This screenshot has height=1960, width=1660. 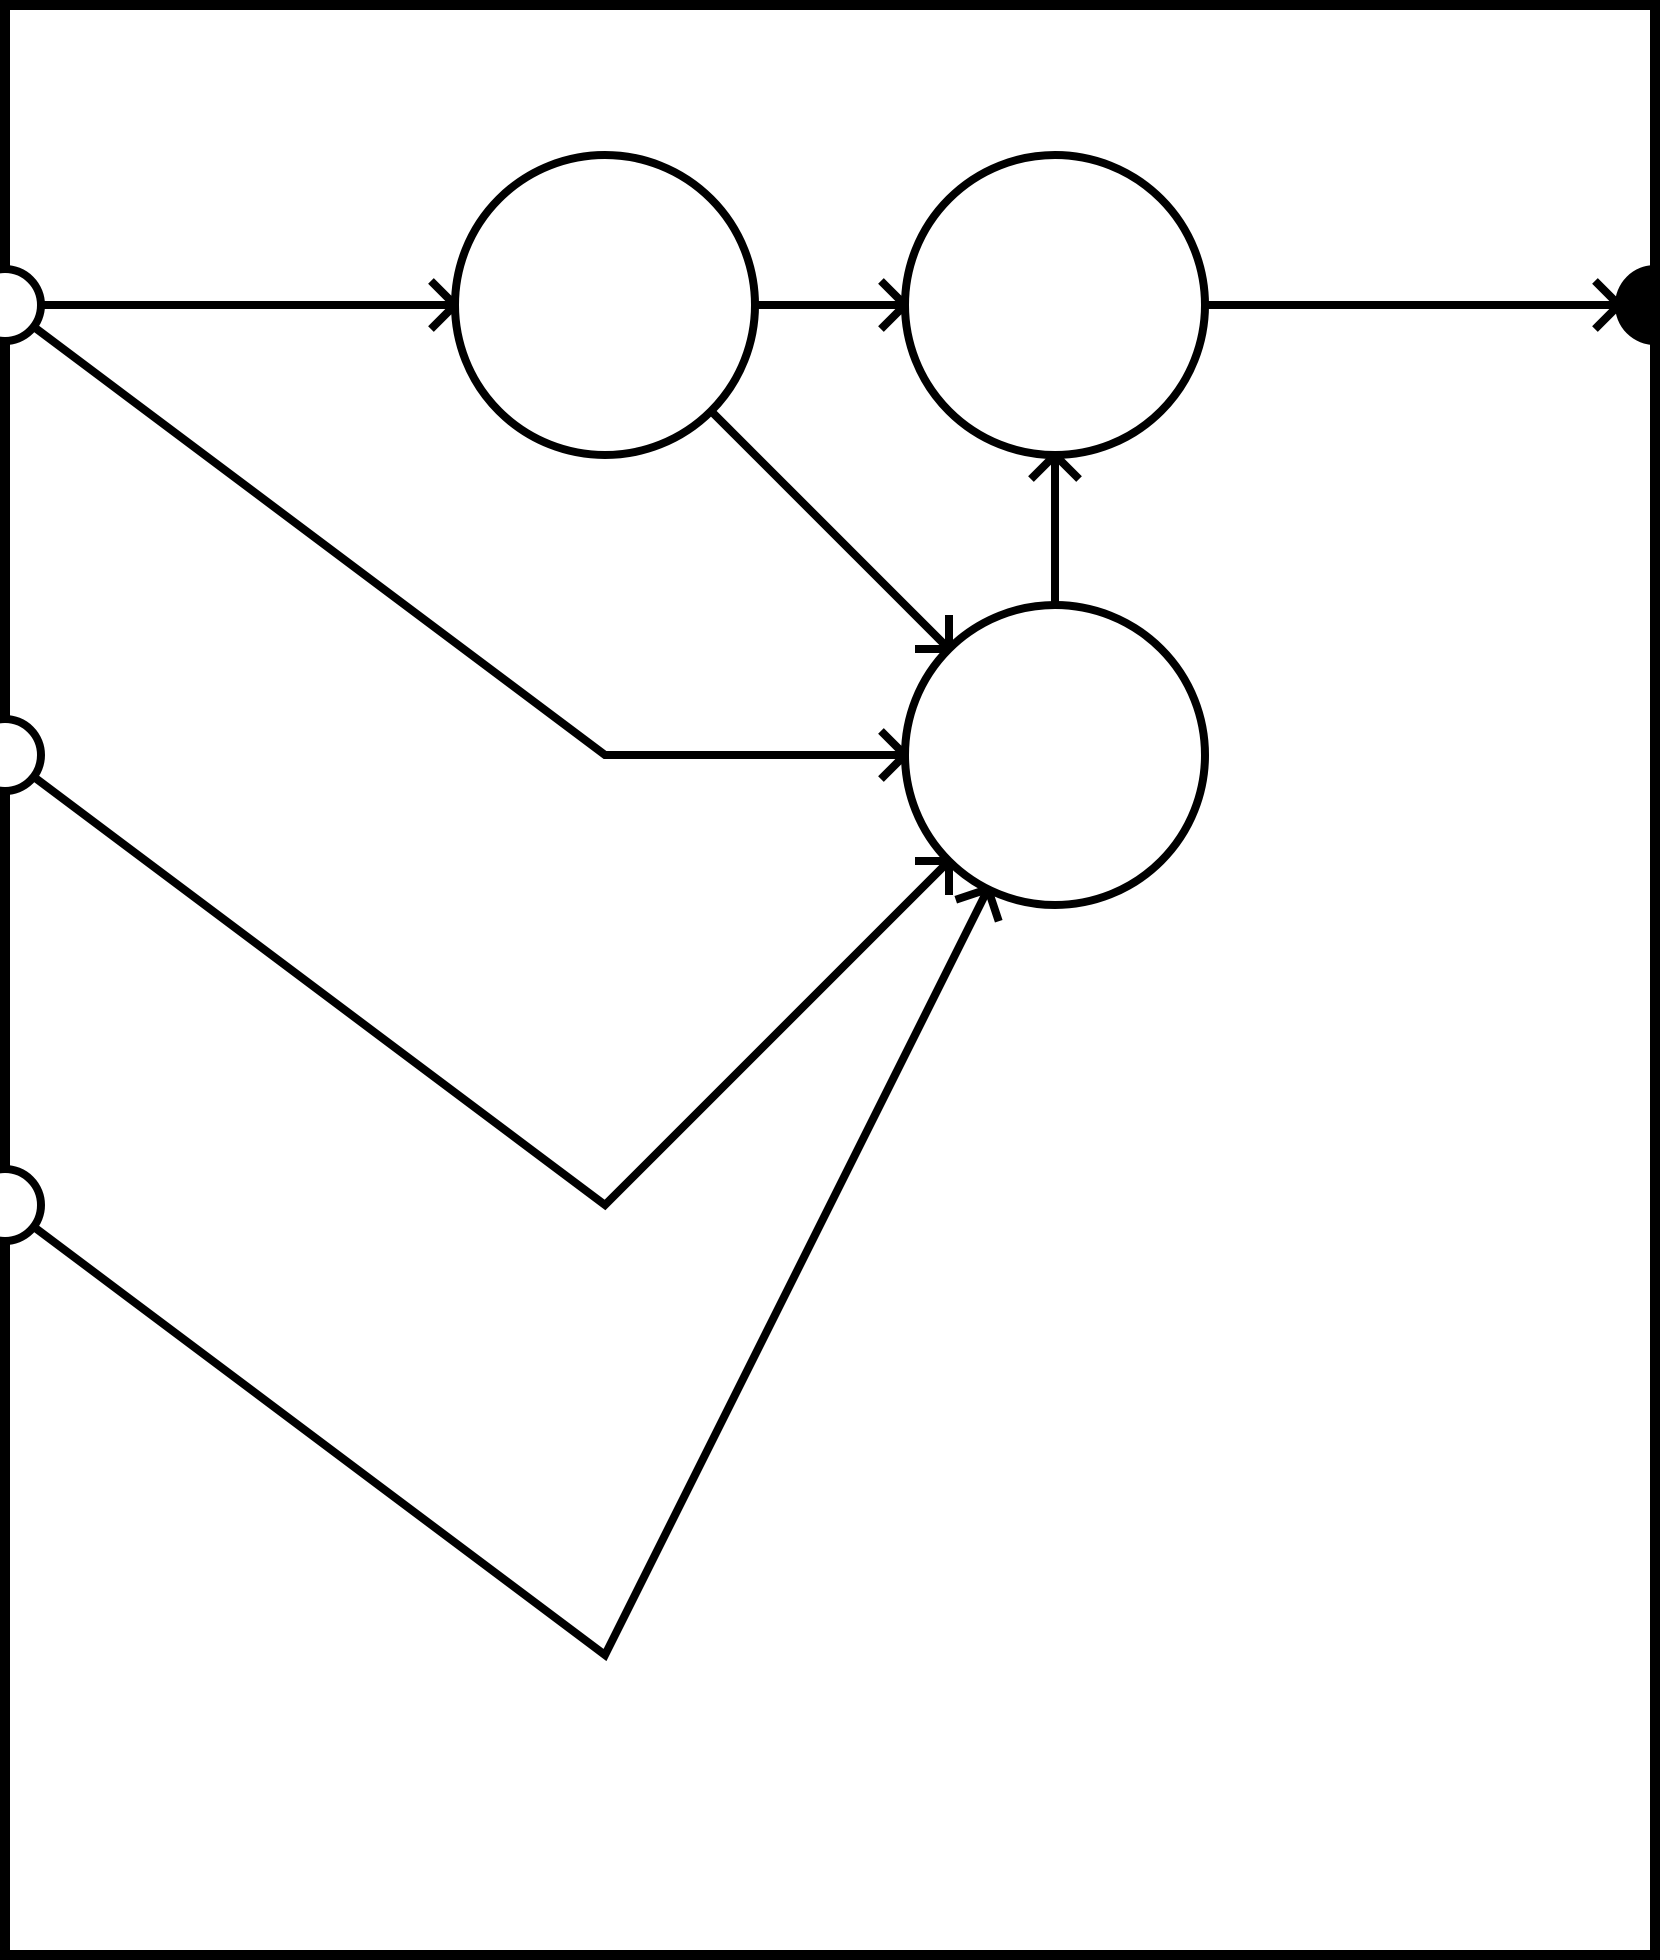 What do you see at coordinates (1055, 755) in the screenshot?
I see `node-n3` at bounding box center [1055, 755].